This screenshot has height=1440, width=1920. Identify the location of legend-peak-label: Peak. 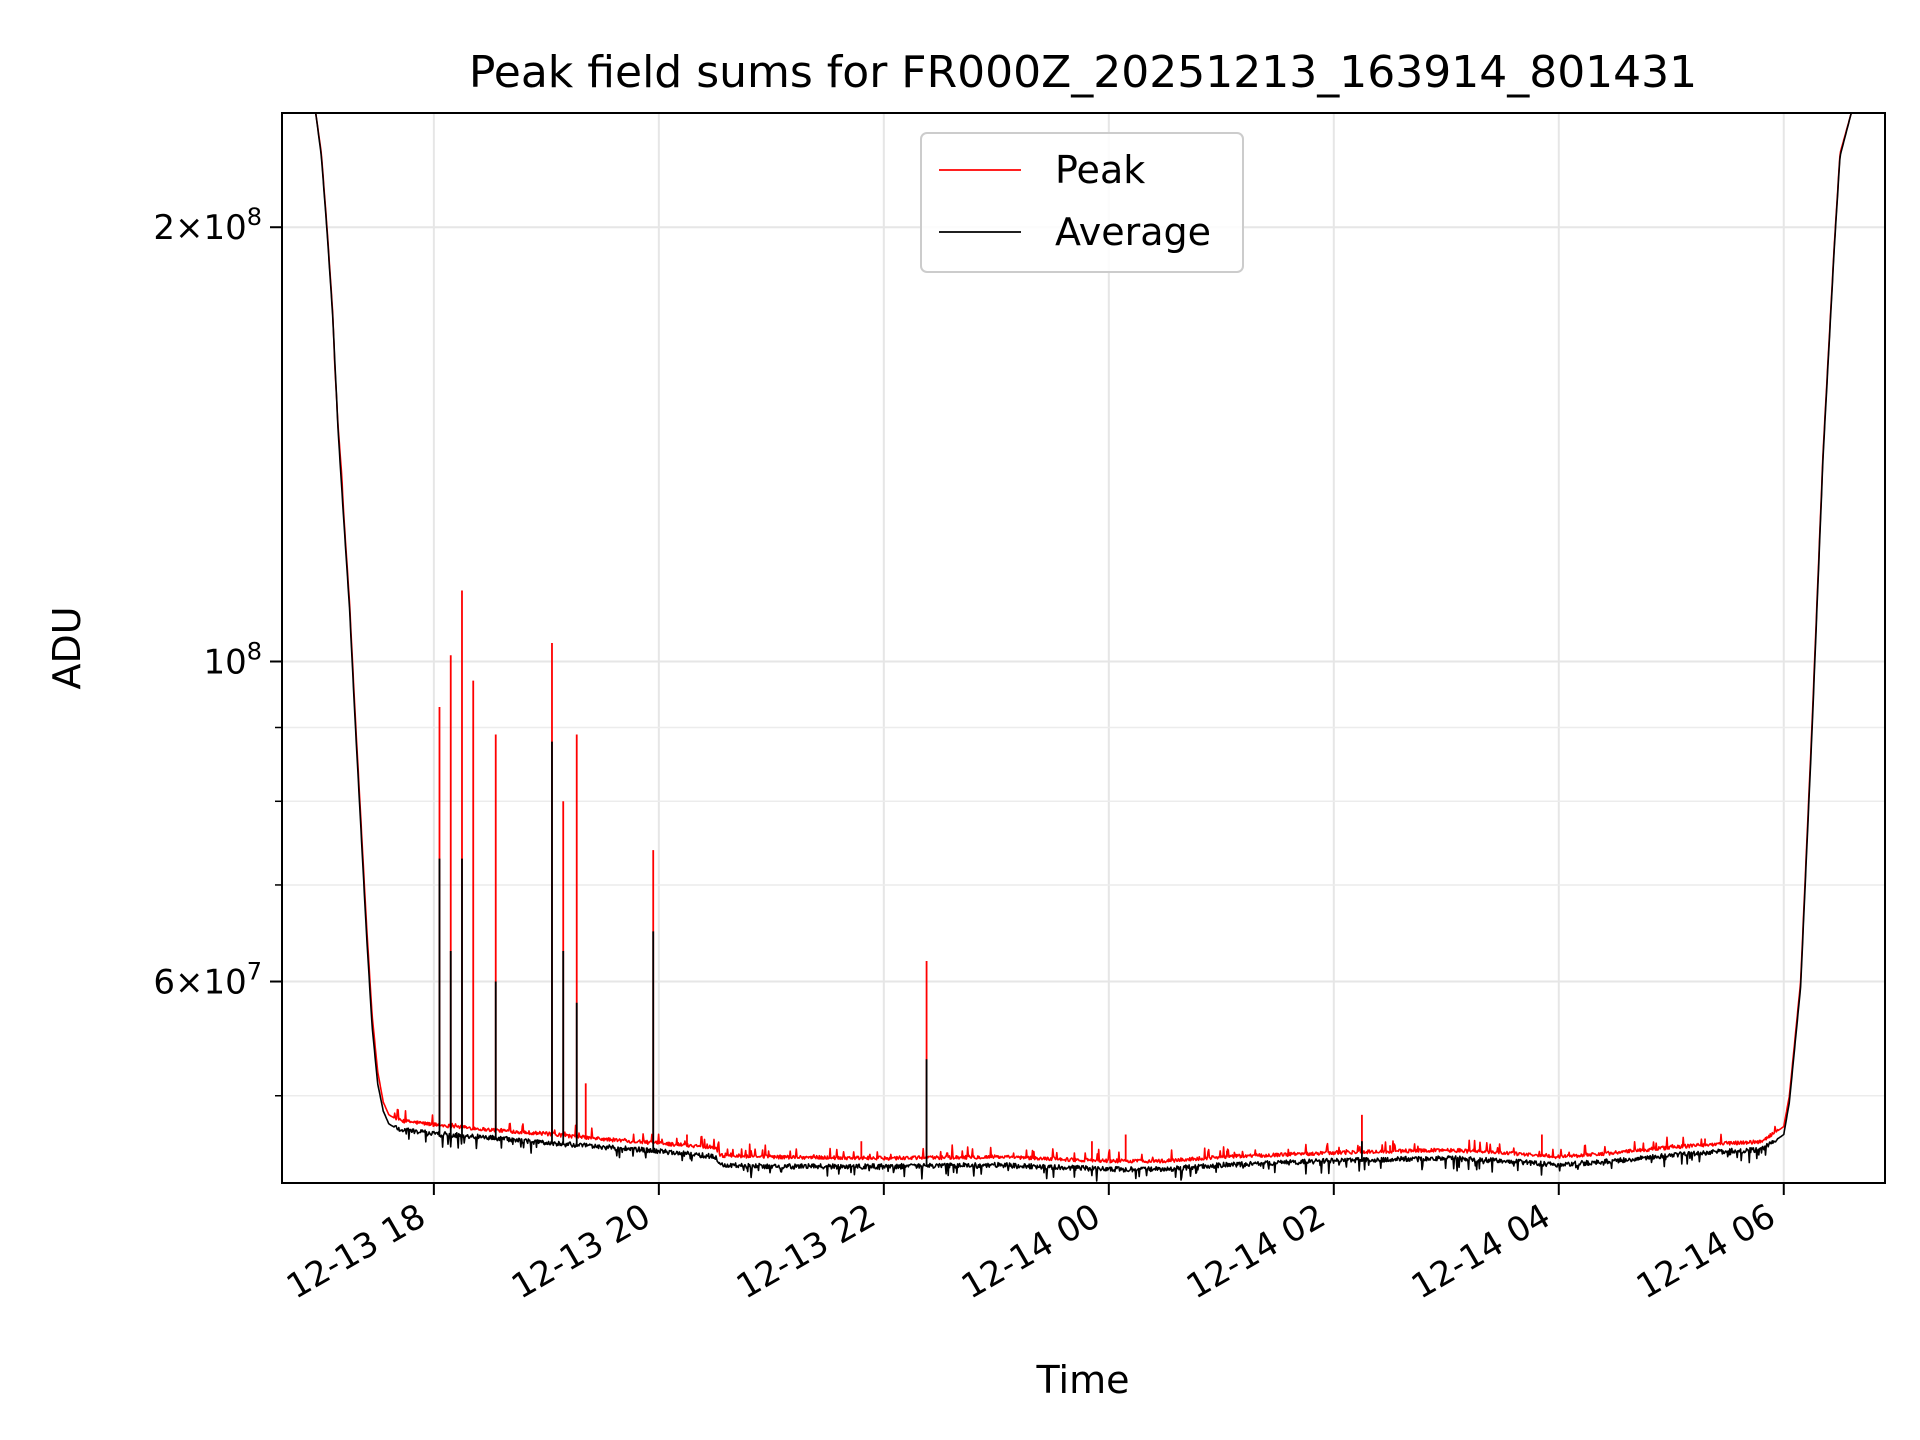
(1100, 170).